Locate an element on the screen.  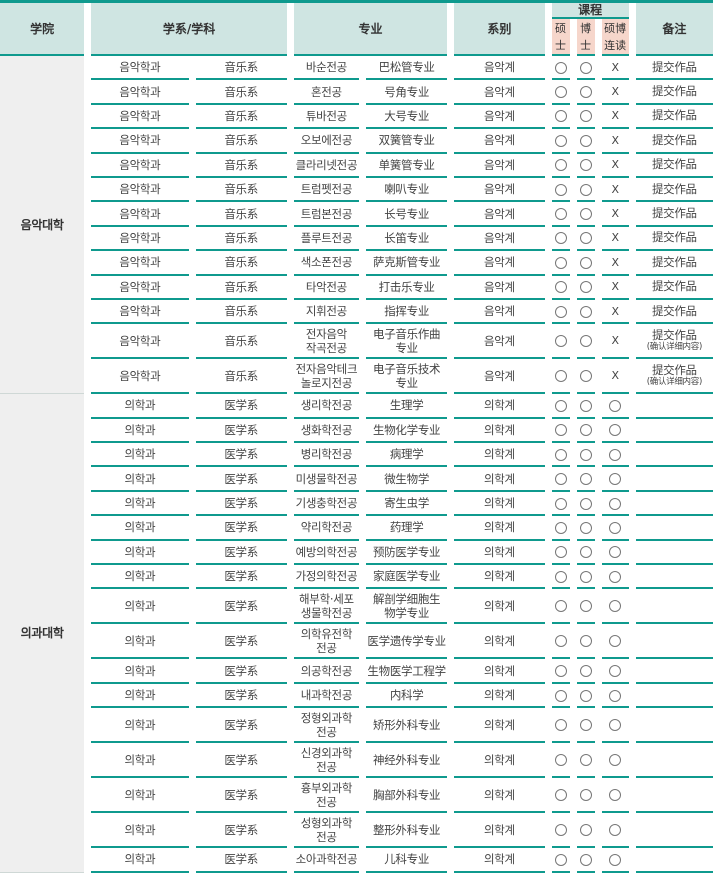
major-korean-cell: 미생물학전공 is located at coordinates (326, 479).